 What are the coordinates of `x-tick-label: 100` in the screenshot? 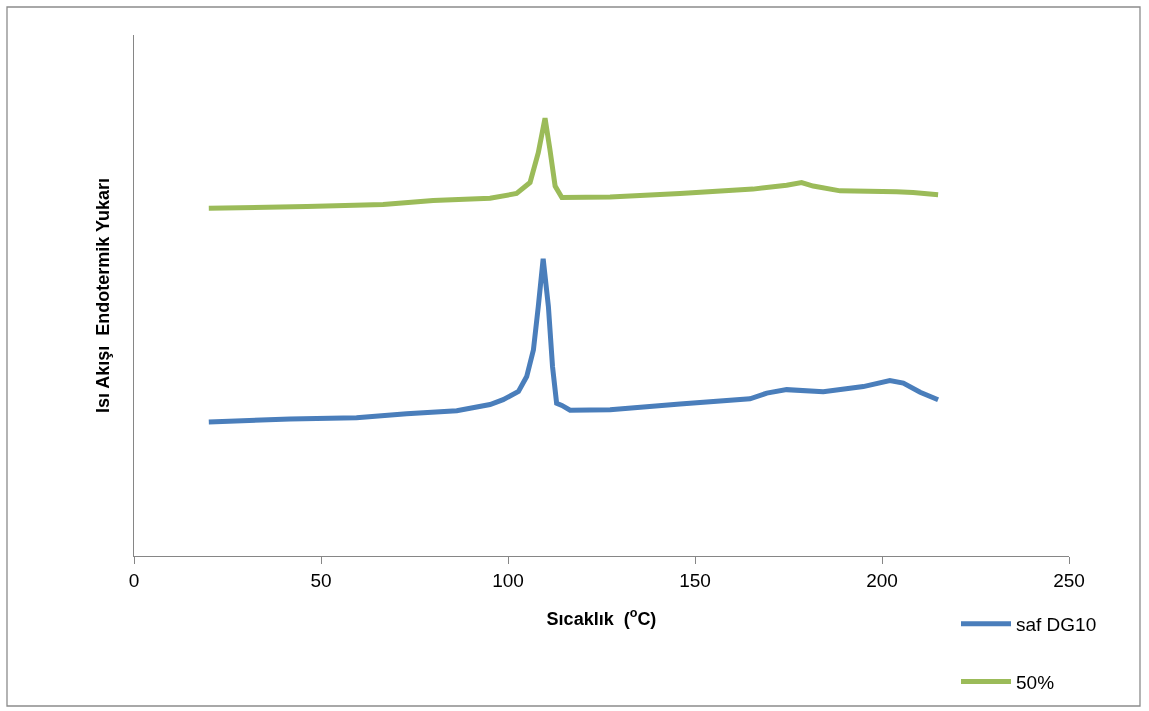 It's located at (508, 580).